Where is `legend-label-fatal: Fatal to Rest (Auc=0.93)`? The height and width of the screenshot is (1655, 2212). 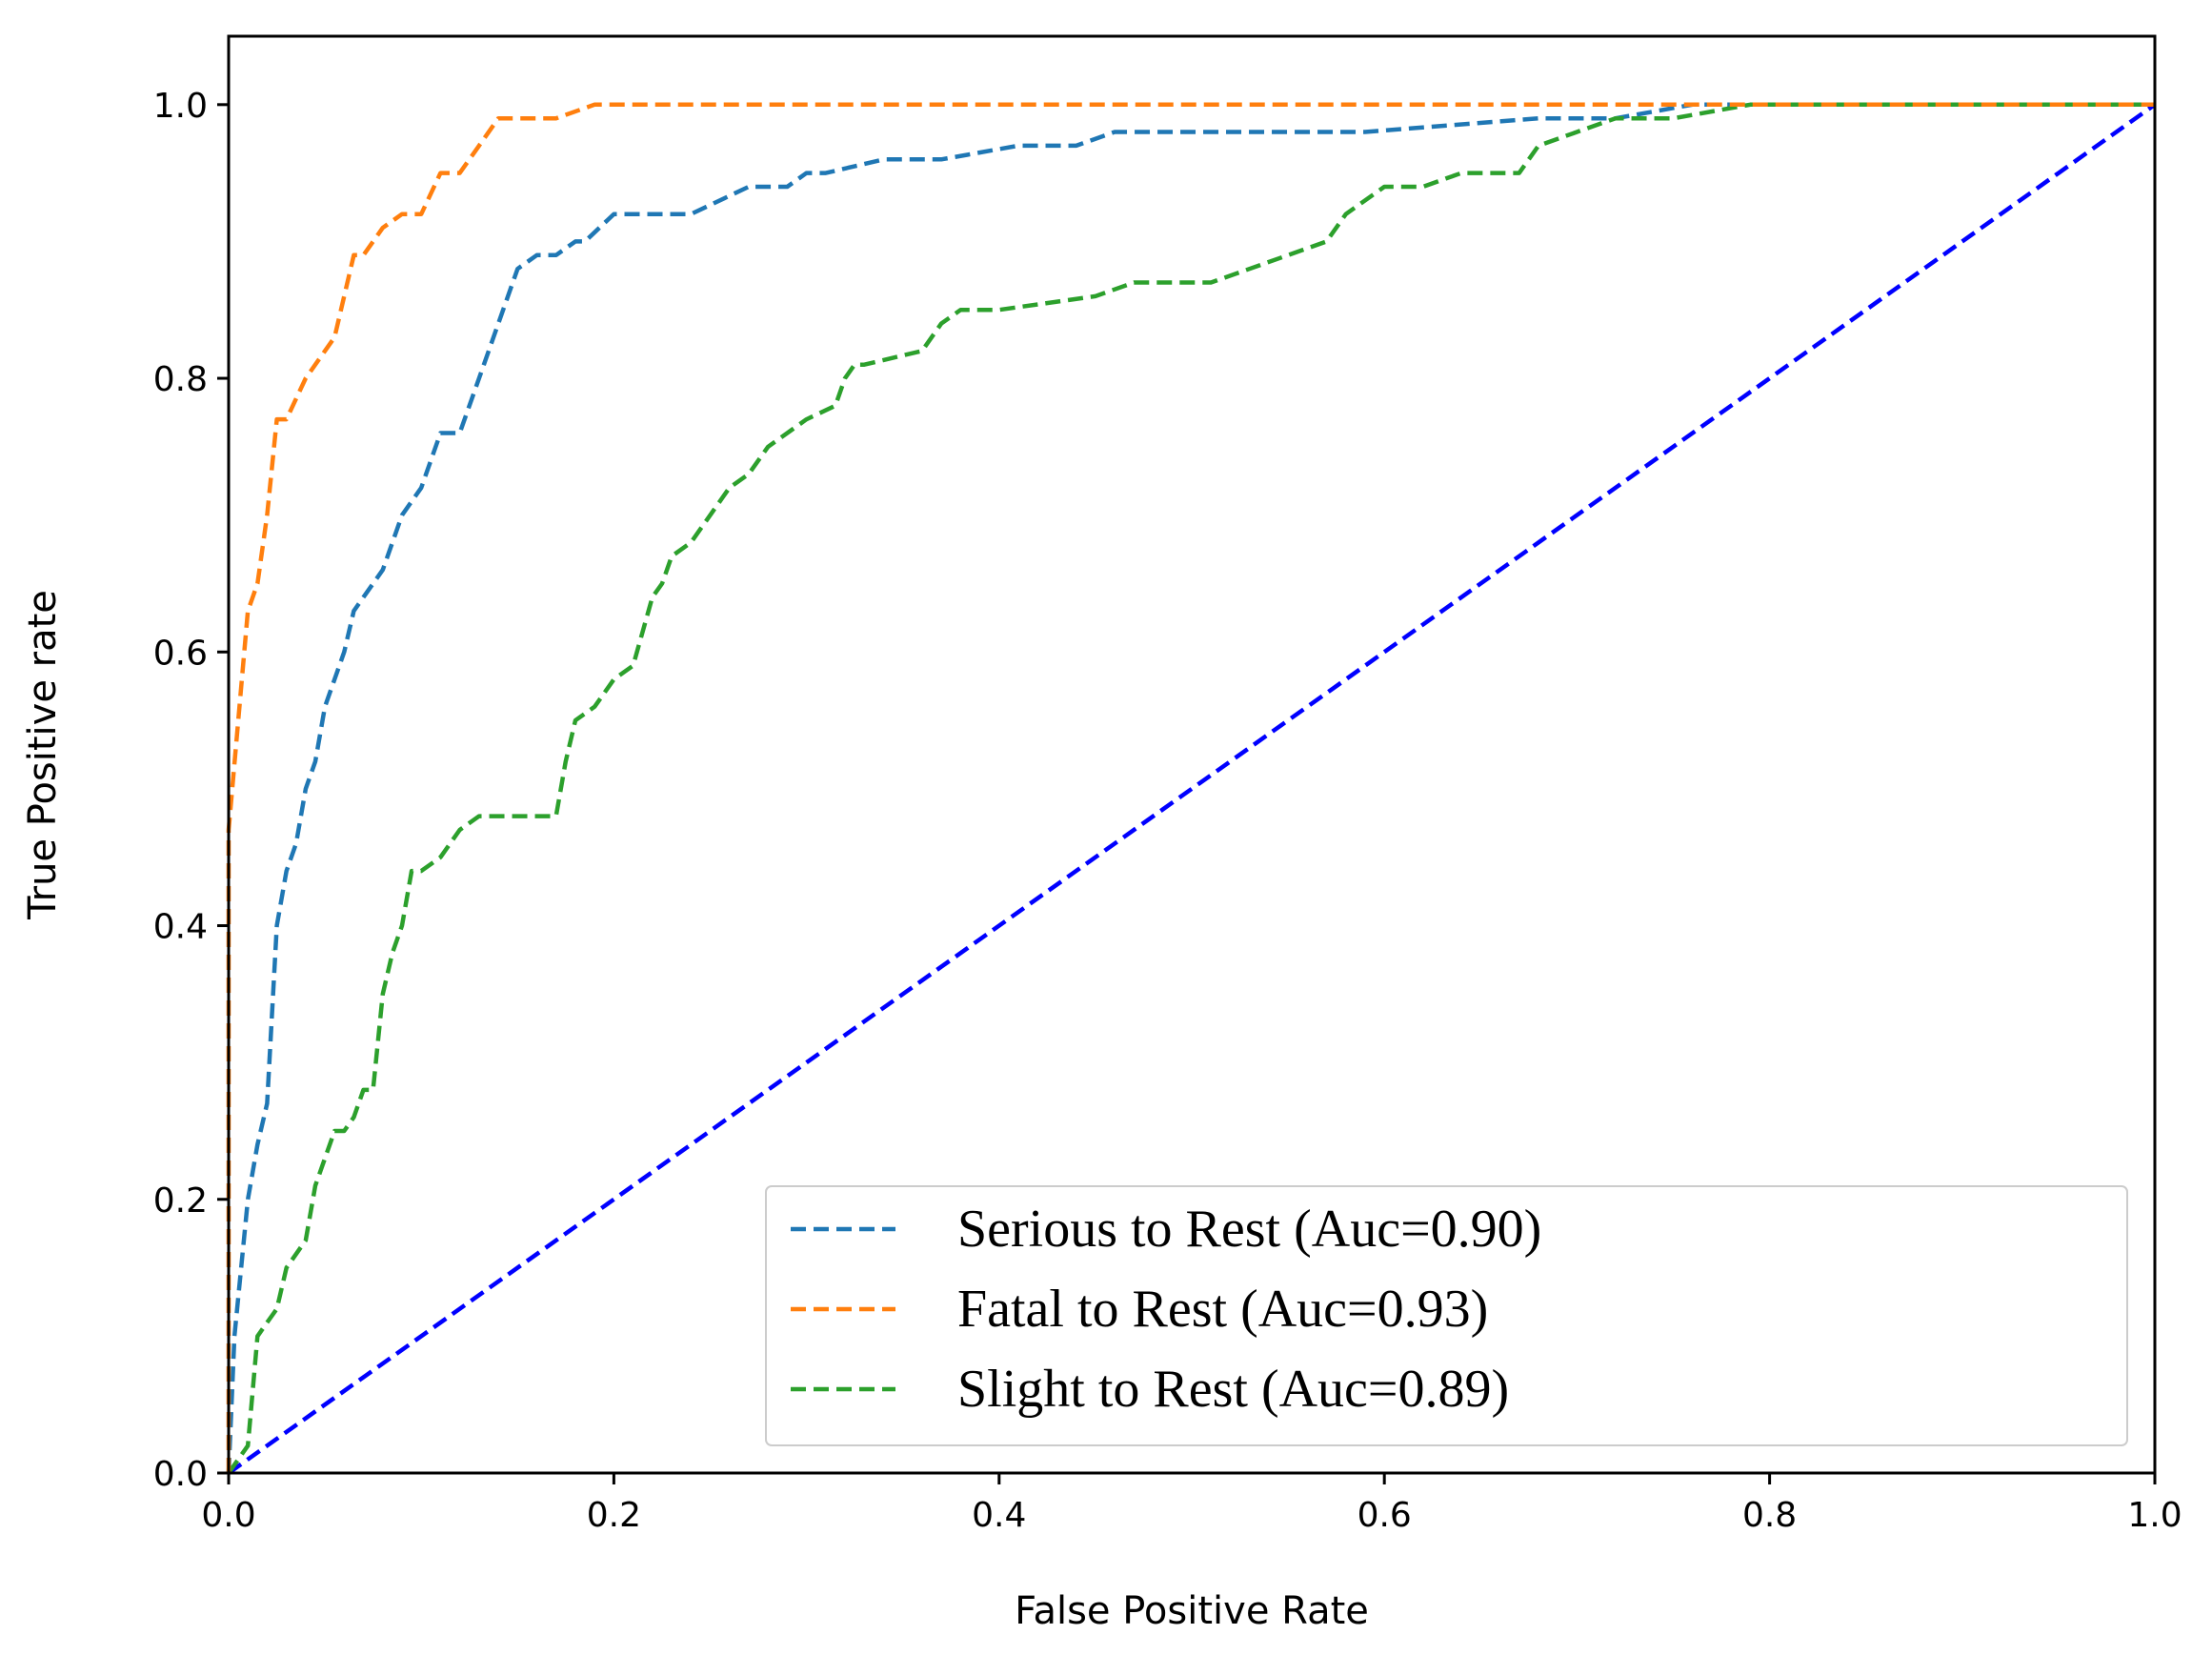
legend-label-fatal: Fatal to Rest (Auc=0.93) is located at coordinates (1222, 1309).